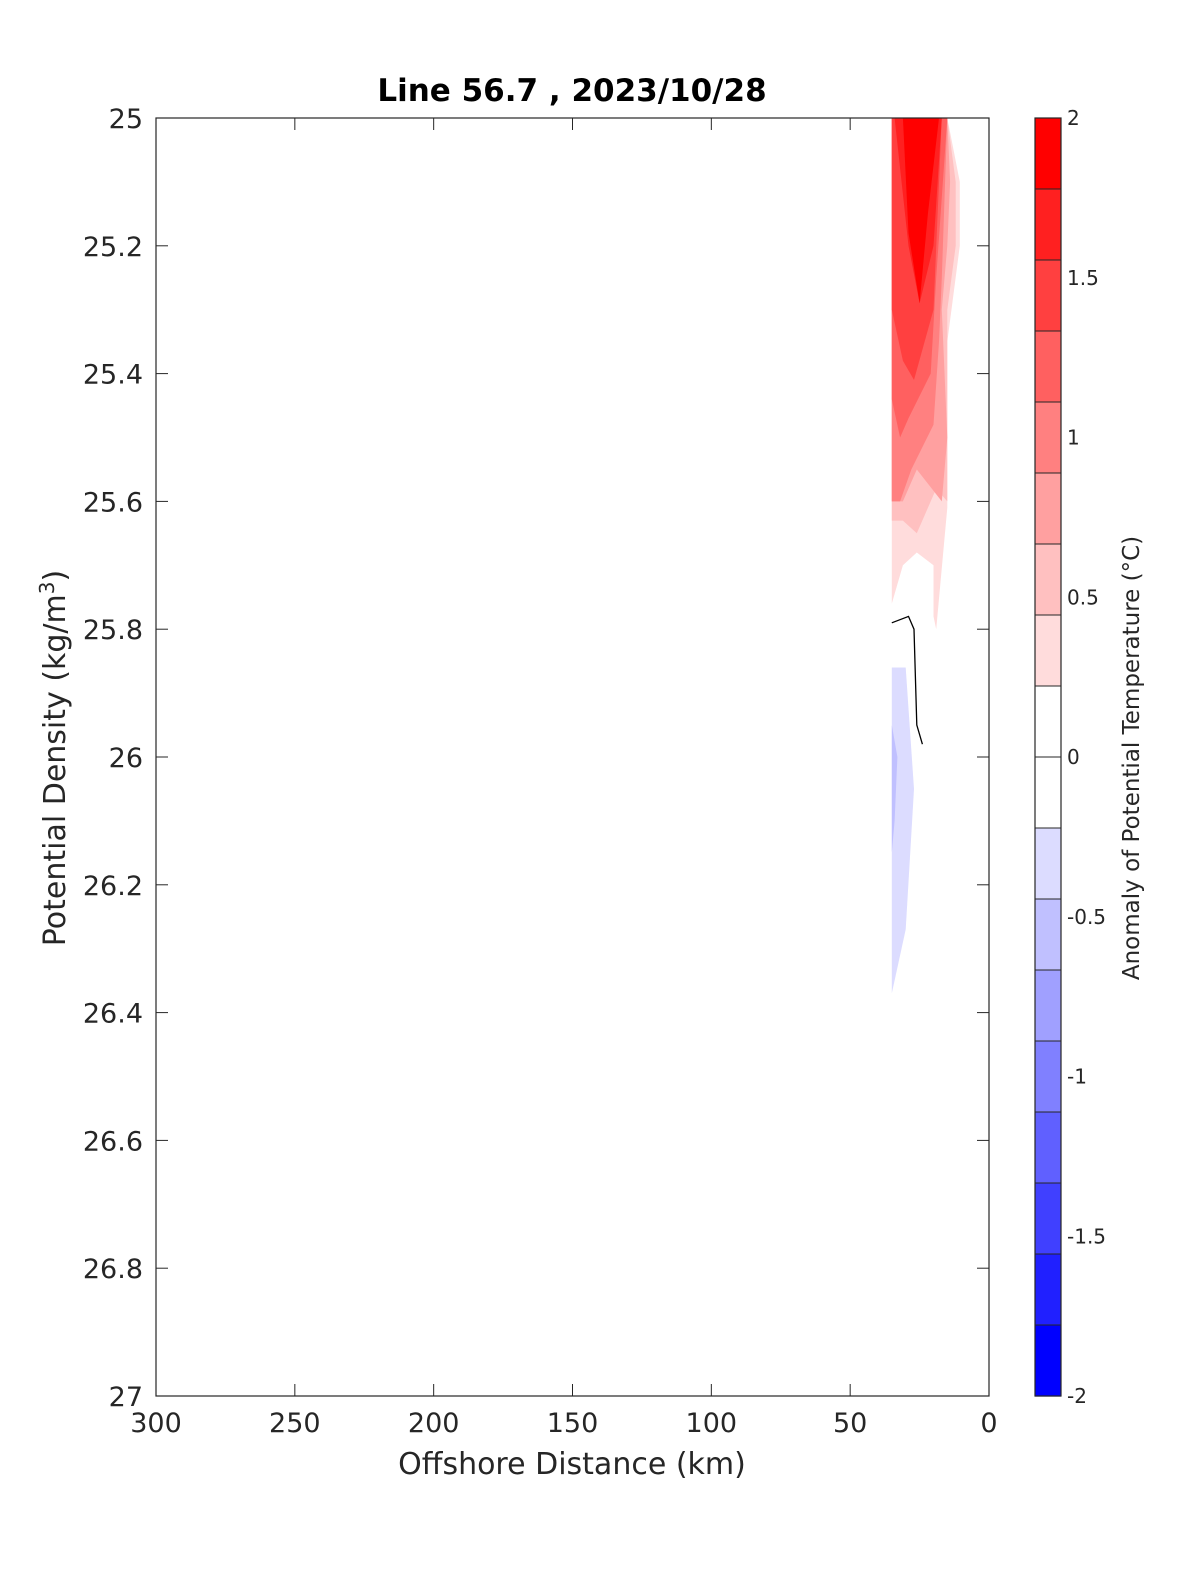  I want to click on y-tick-label: 25, so click(126, 119).